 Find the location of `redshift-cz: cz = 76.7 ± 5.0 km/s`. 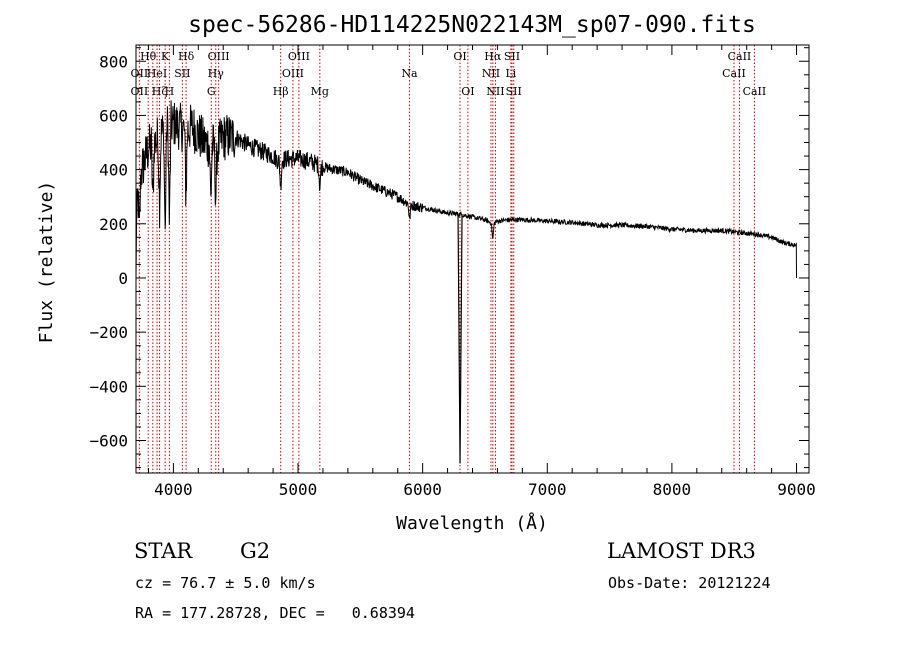

redshift-cz: cz = 76.7 ± 5.0 km/s is located at coordinates (225, 583).